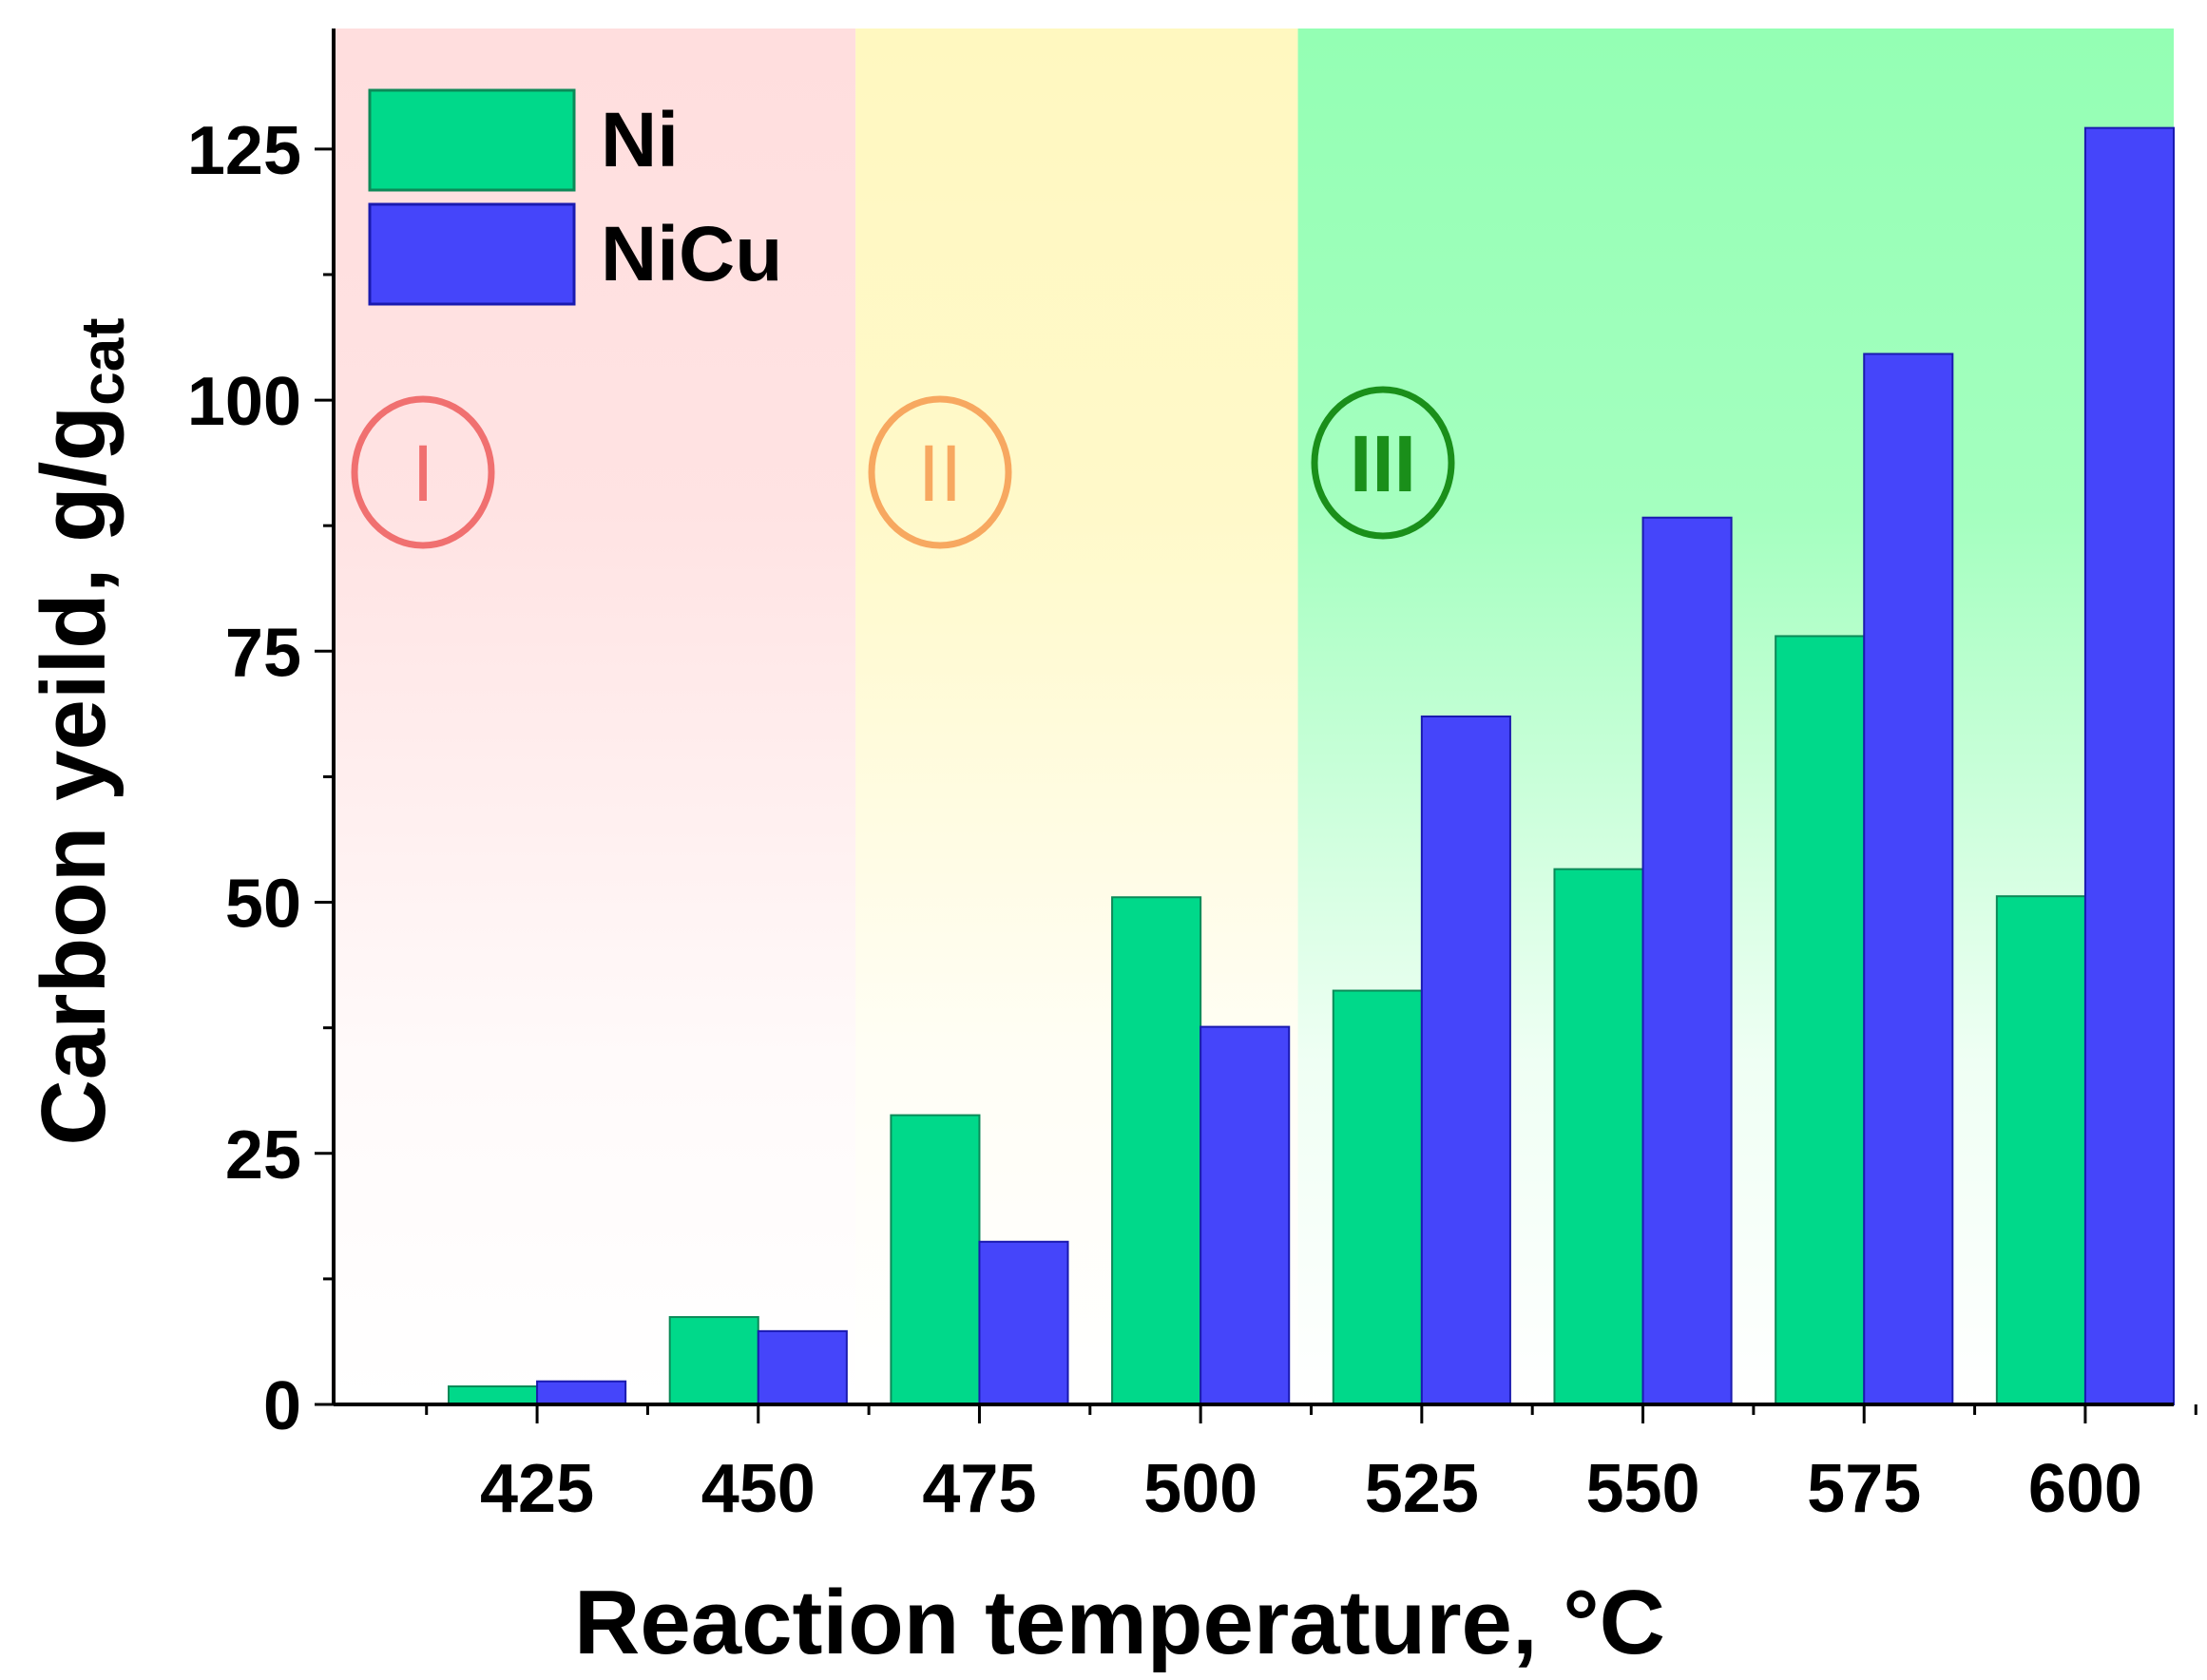 Image resolution: width=2207 pixels, height=1680 pixels. I want to click on region-1-circle, so click(423, 472).